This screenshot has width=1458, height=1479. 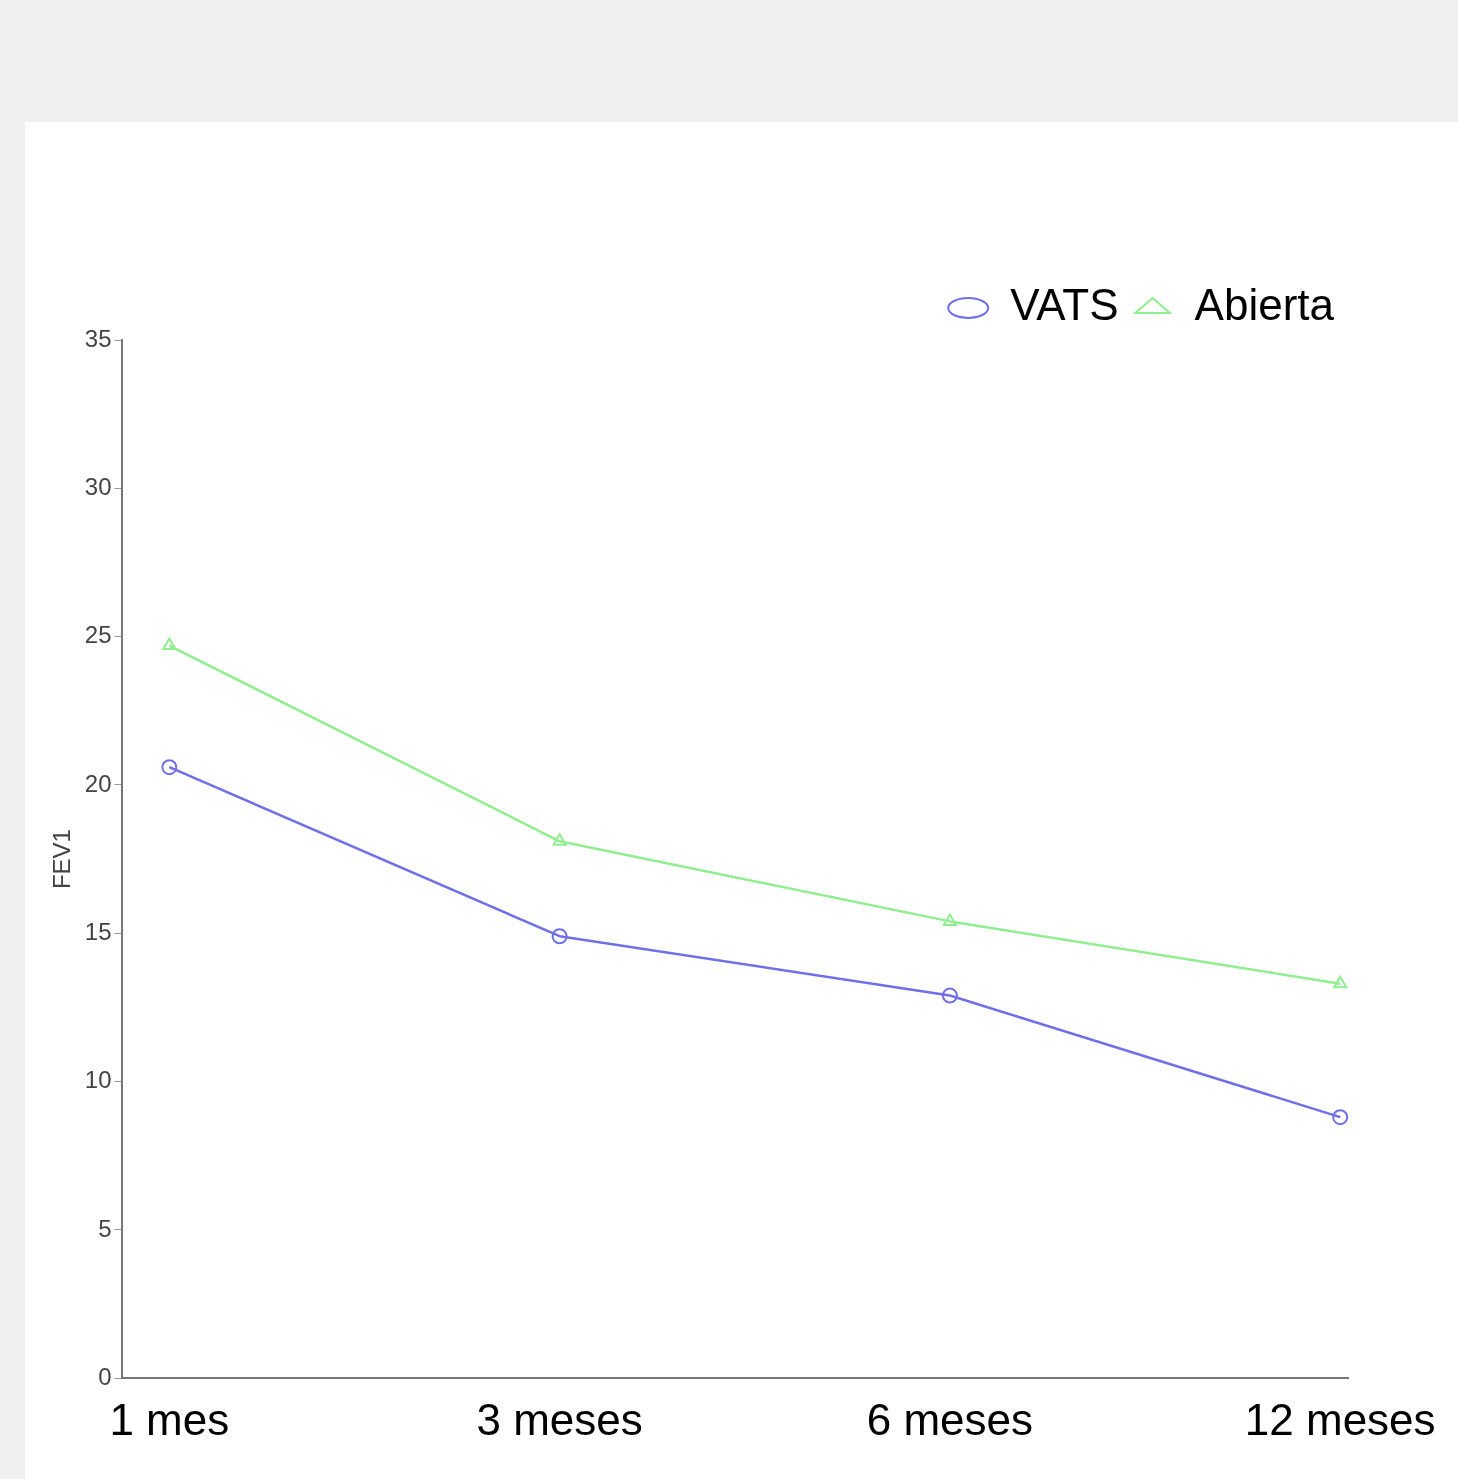 I want to click on y-tick-label: 10, so click(x=98, y=1080).